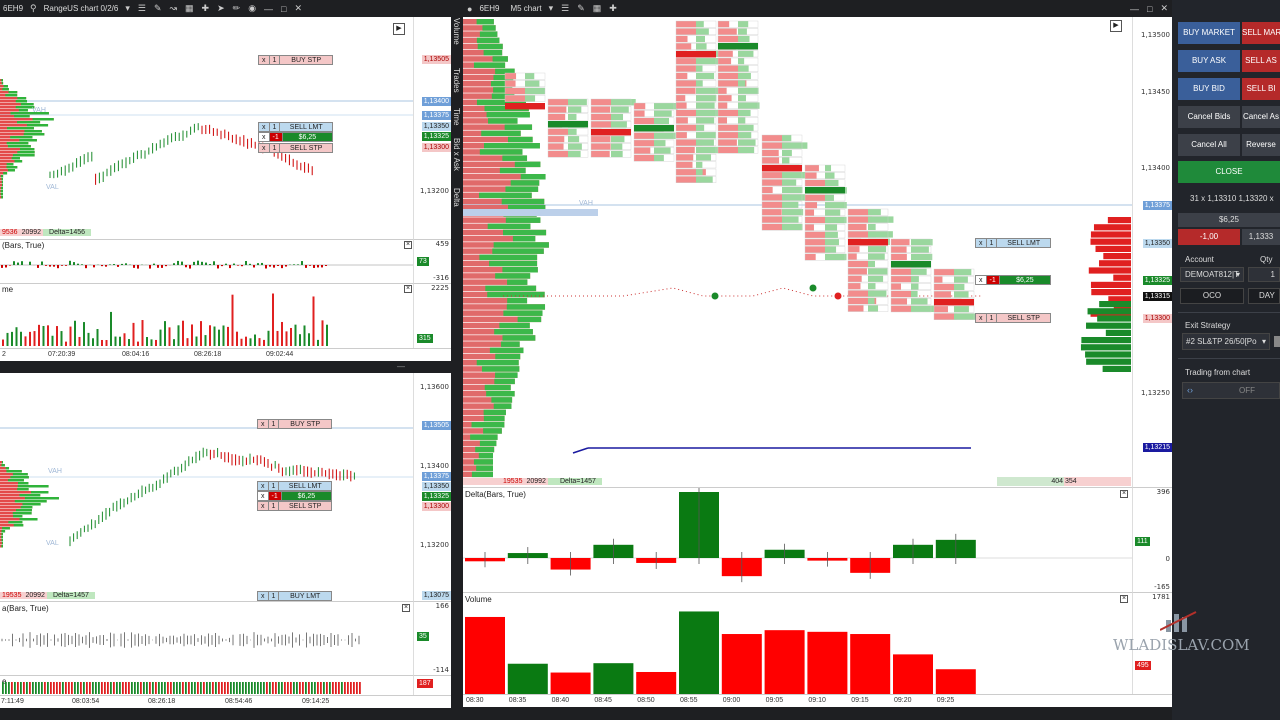 Image resolution: width=1280 pixels, height=720 pixels. I want to click on cancel-asks-button: Cancel As, so click(1261, 117).